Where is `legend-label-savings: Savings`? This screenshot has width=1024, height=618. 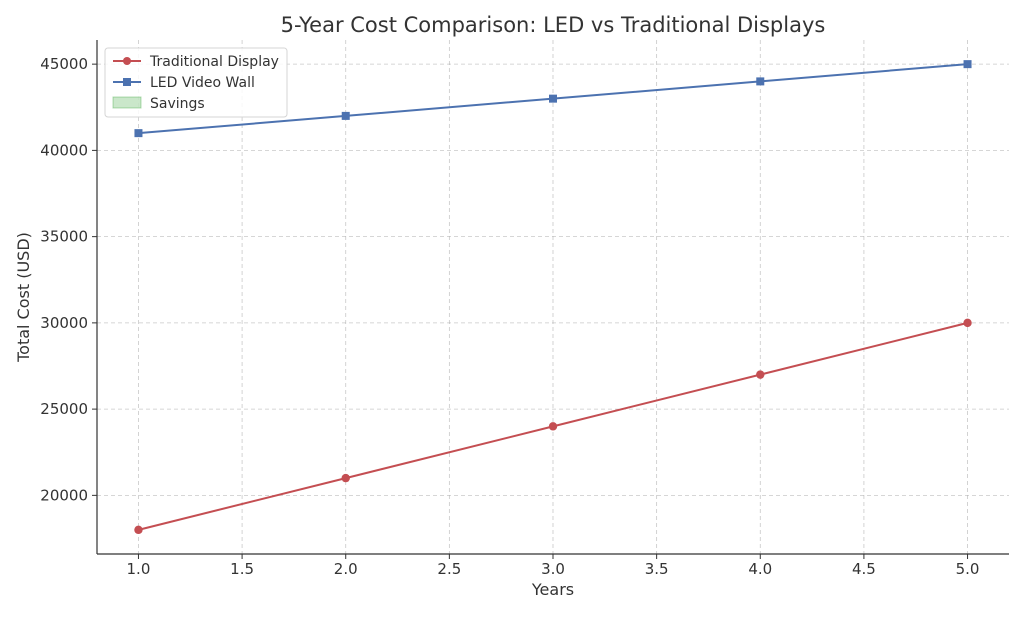 legend-label-savings: Savings is located at coordinates (177, 104).